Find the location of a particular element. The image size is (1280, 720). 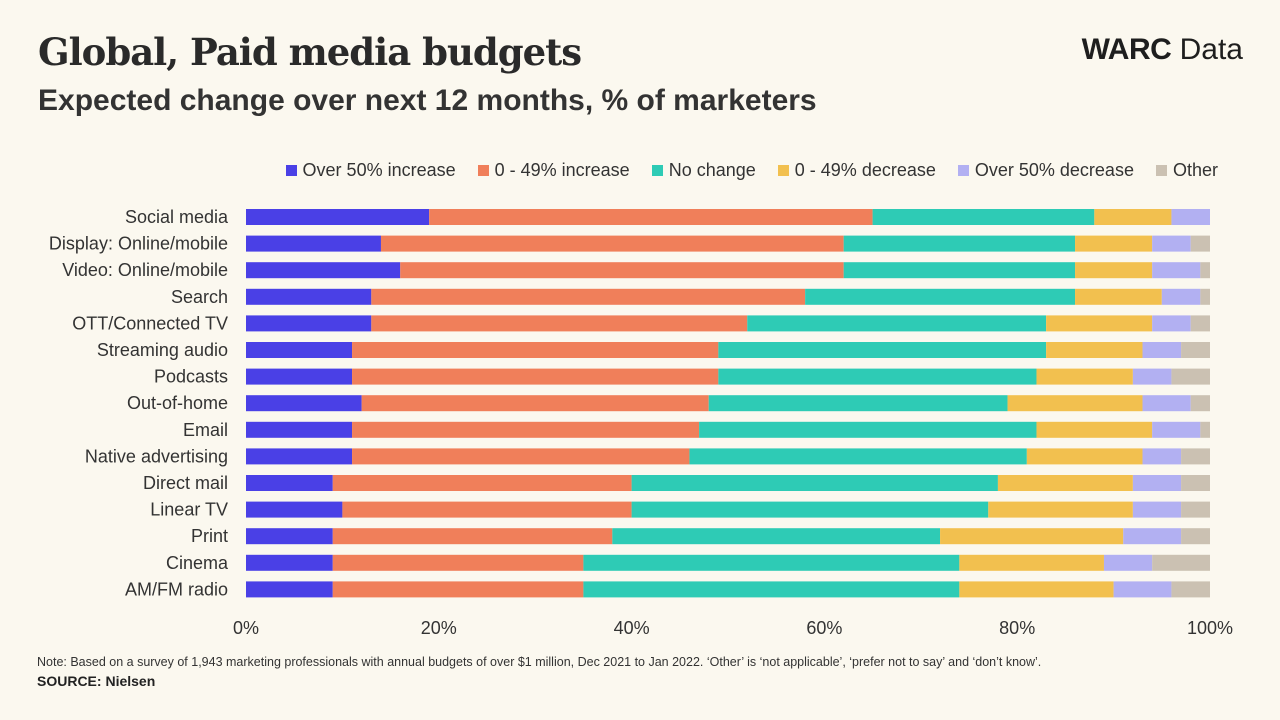

legend-label: Over 50% decrease is located at coordinates (1054, 170).